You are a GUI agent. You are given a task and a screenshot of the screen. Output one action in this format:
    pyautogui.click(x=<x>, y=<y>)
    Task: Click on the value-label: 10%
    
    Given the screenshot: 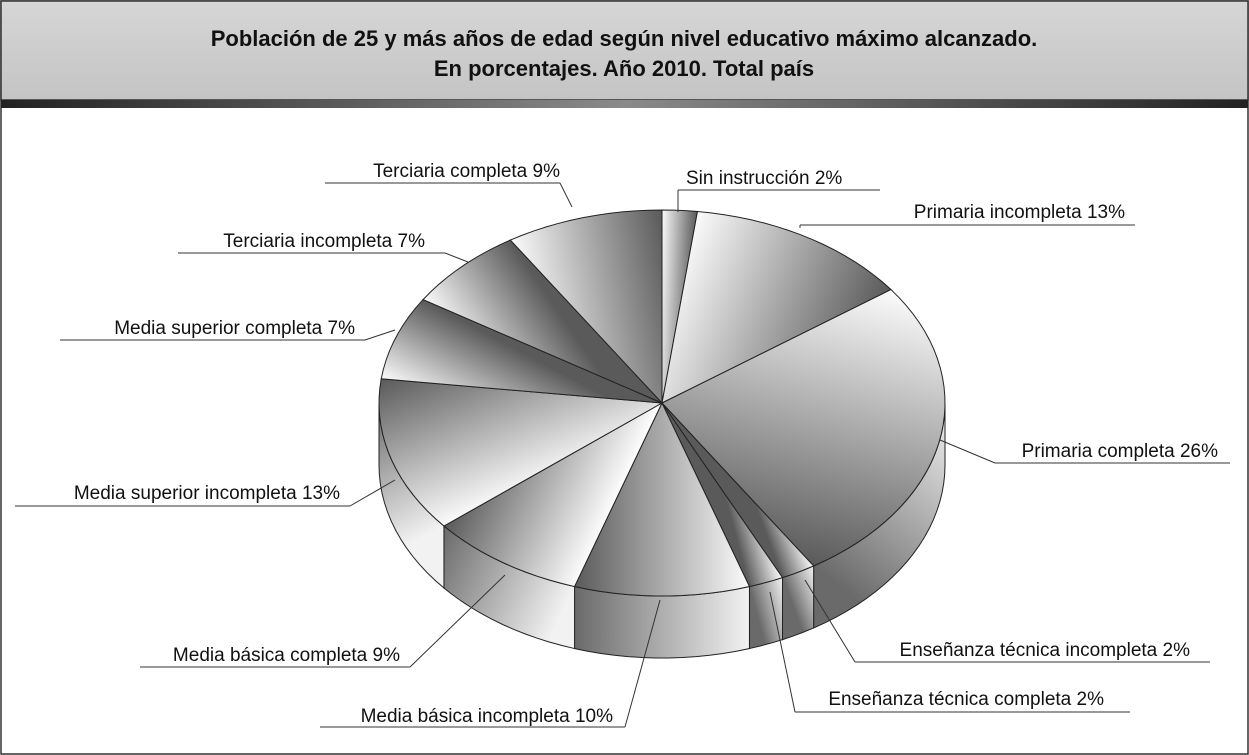 What is the action you would take?
    pyautogui.click(x=594, y=716)
    